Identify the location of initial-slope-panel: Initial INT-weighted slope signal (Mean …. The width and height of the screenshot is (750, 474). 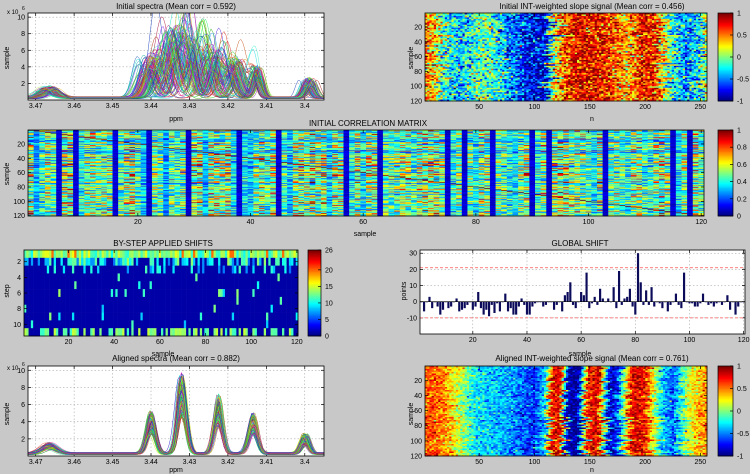
(578, 62).